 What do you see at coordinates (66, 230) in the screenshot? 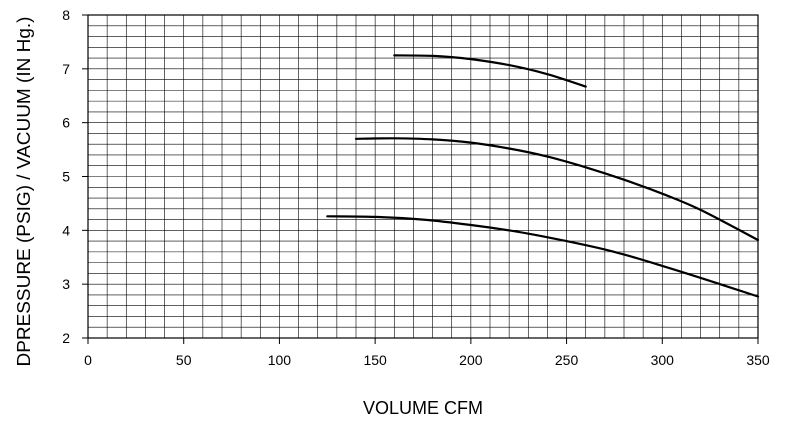
I see `y-tick-label: 4` at bounding box center [66, 230].